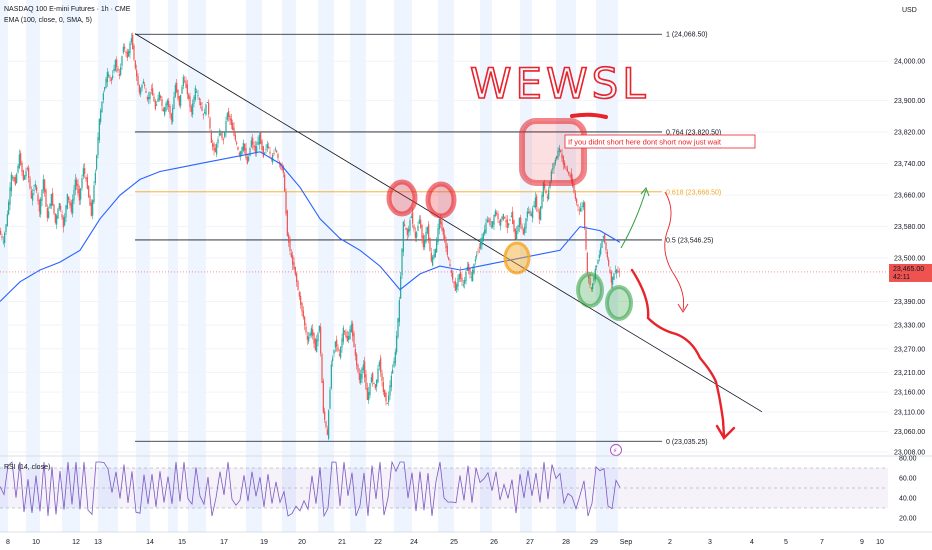  I want to click on rsi-line, so click(310, 489).